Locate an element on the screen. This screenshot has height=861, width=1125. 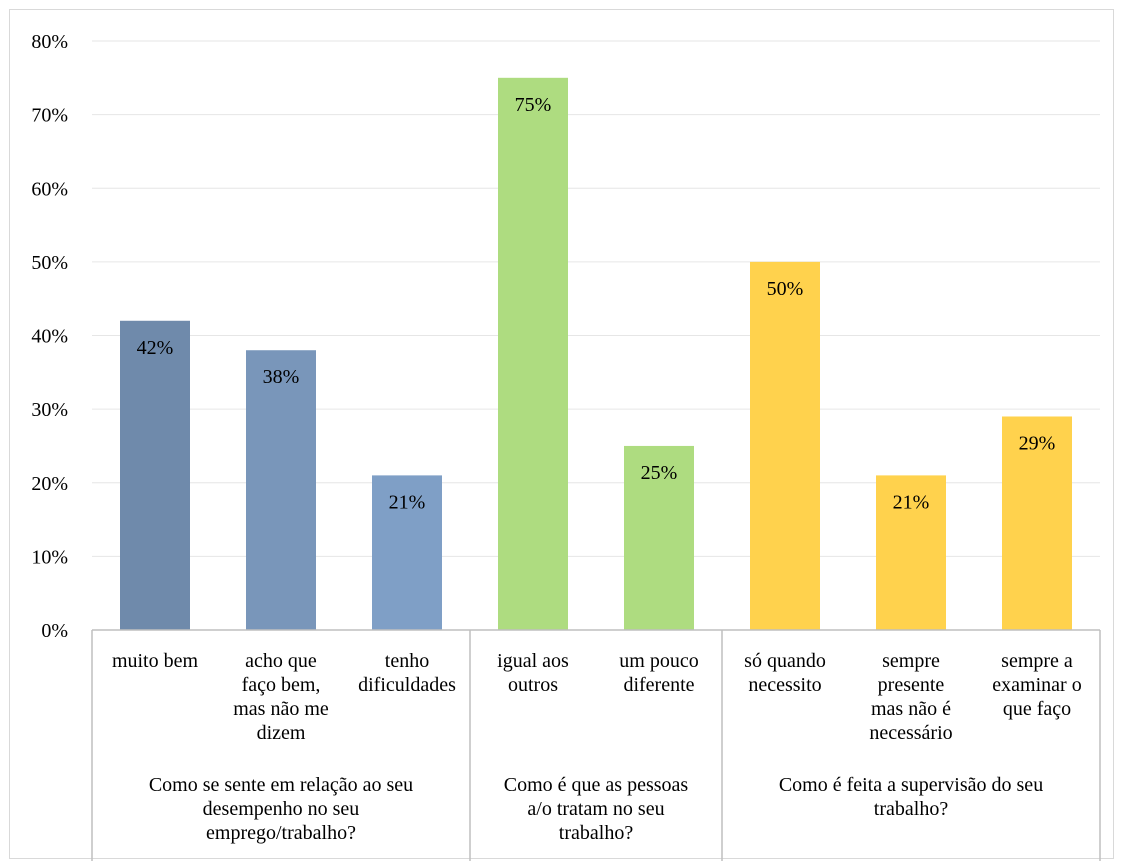
data-label: 25% is located at coordinates (659, 473).